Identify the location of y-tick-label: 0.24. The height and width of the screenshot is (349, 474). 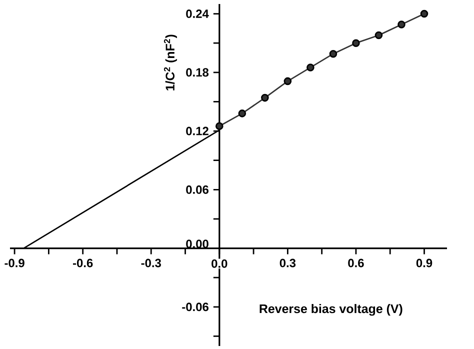
(197, 14).